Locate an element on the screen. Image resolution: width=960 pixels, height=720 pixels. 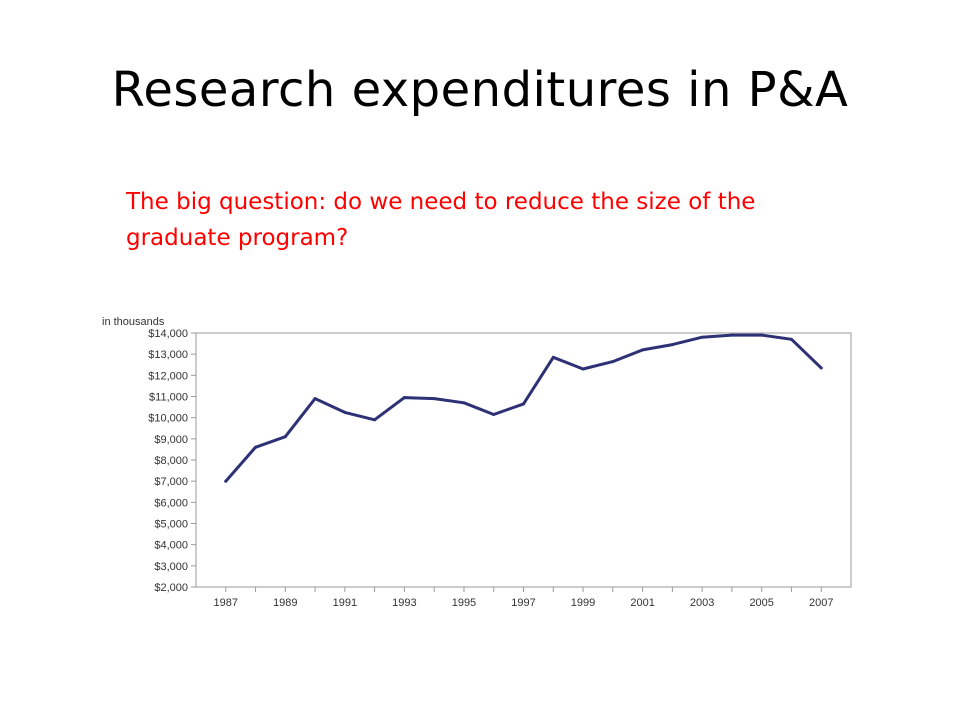
y-tick-label: $11,000 is located at coordinates (168, 398).